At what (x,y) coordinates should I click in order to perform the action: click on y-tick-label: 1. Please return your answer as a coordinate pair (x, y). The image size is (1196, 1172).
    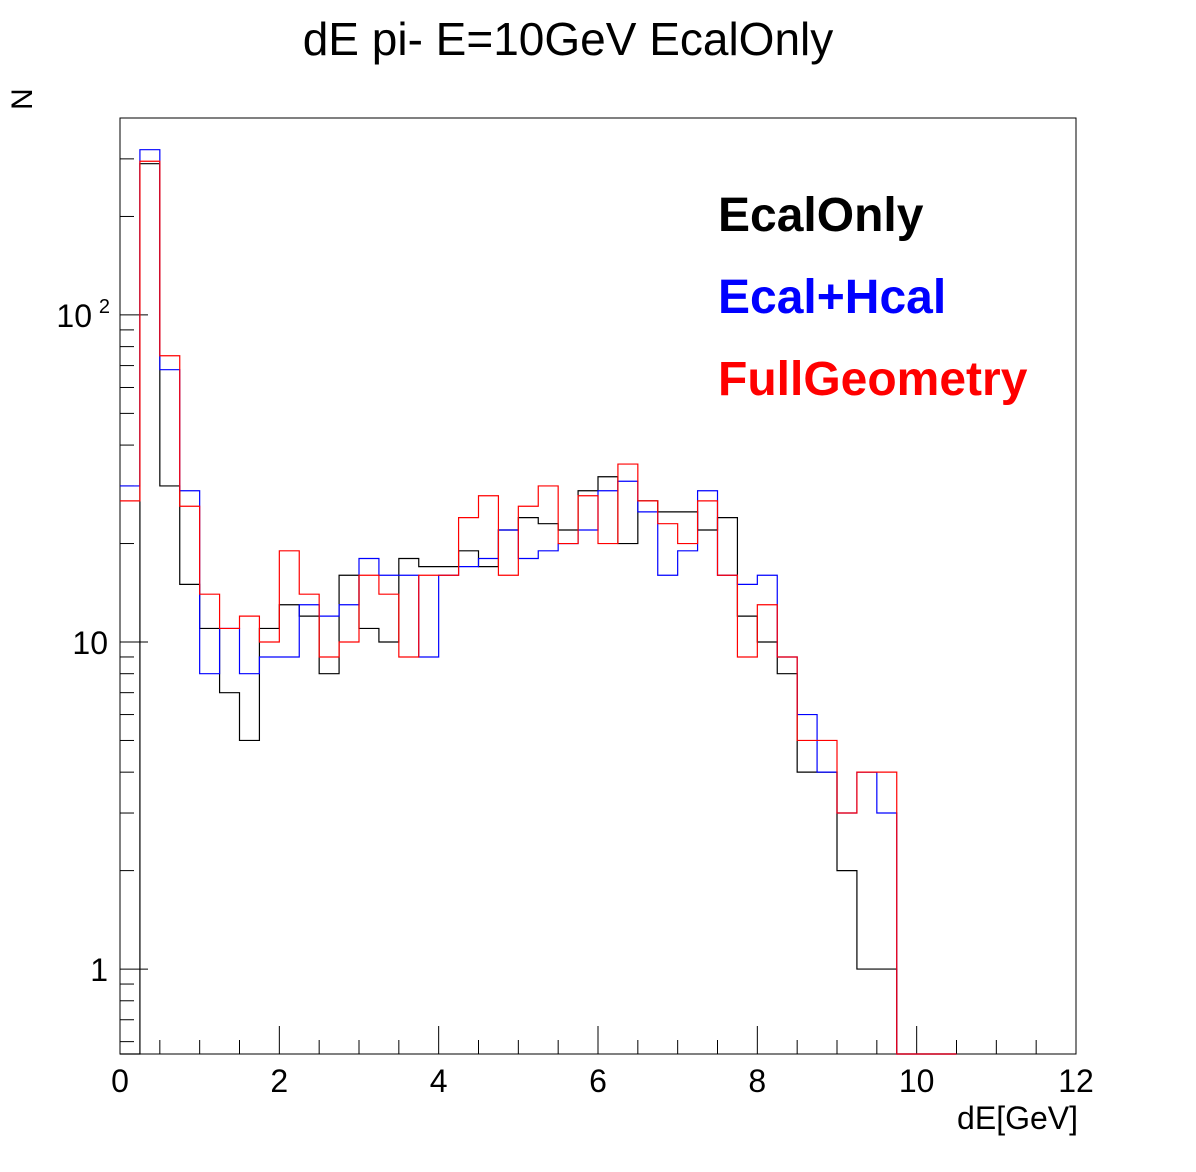
    Looking at the image, I should click on (99, 970).